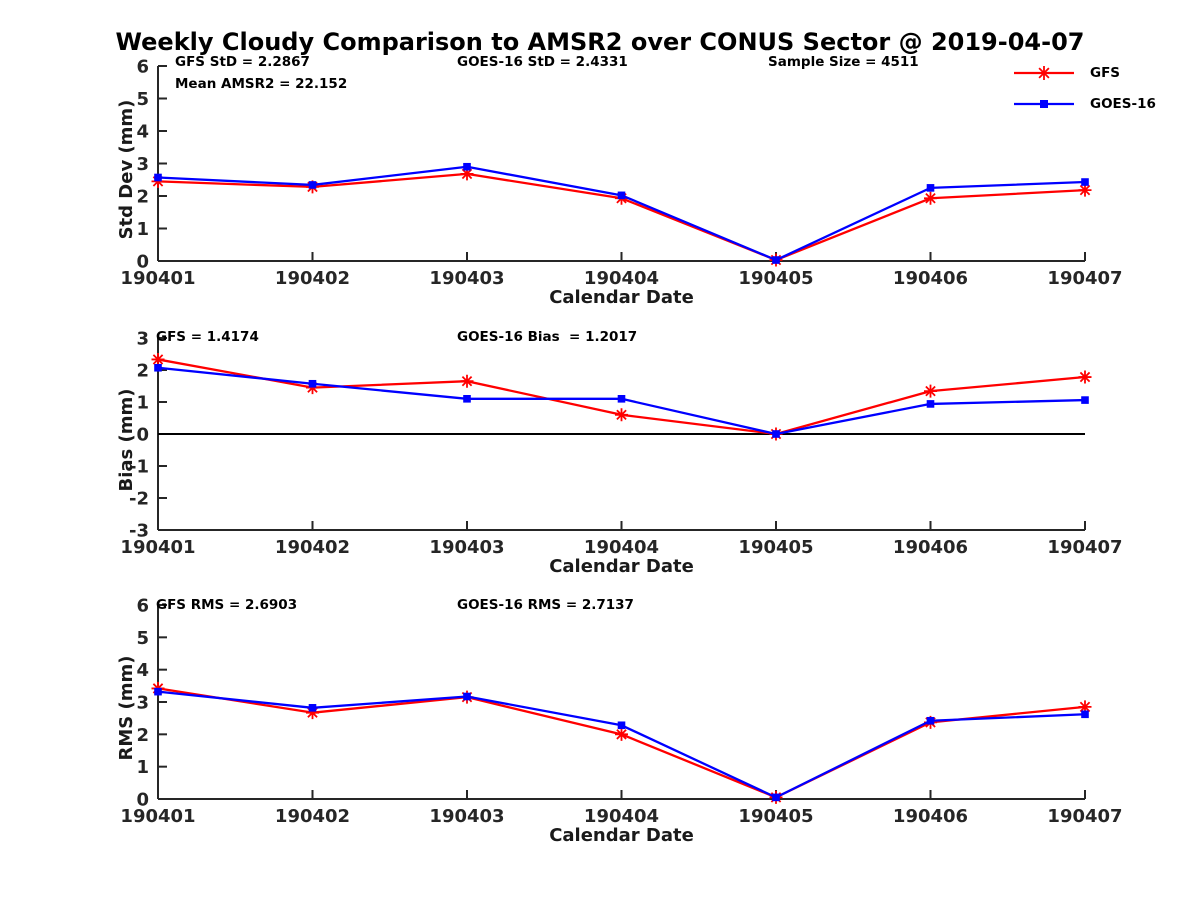 This screenshot has width=1200, height=900. I want to click on y-axis-label: Bias (mm), so click(126, 440).